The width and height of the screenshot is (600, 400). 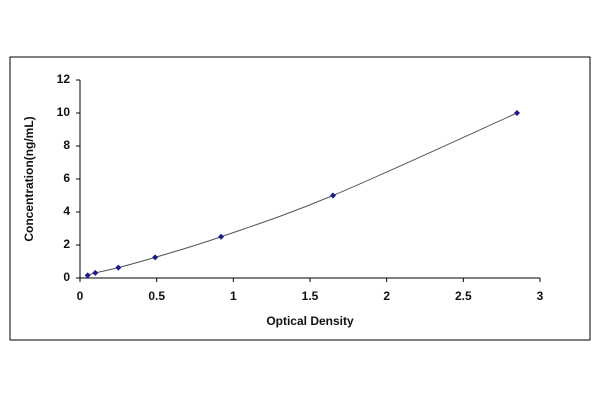 What do you see at coordinates (64, 112) in the screenshot?
I see `y-tick-label: 10` at bounding box center [64, 112].